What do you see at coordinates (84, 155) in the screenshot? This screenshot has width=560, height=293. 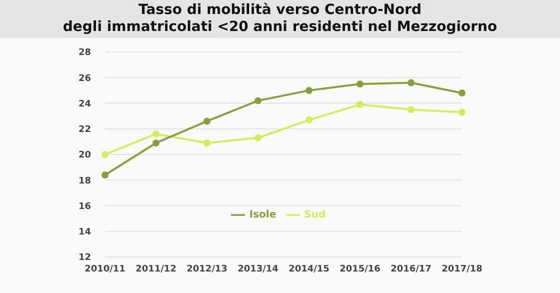 I see `y-tick-label: 20` at bounding box center [84, 155].